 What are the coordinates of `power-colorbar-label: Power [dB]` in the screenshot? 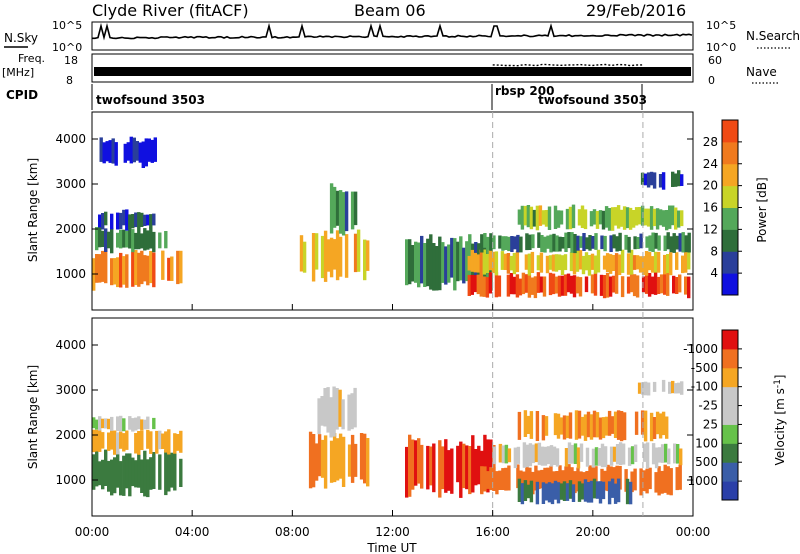 It's located at (762, 209).